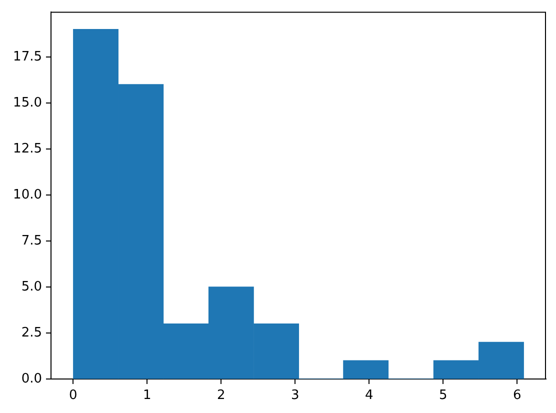 The image size is (556, 413). What do you see at coordinates (27, 194) in the screenshot?
I see `y-tick-label: 10.0` at bounding box center [27, 194].